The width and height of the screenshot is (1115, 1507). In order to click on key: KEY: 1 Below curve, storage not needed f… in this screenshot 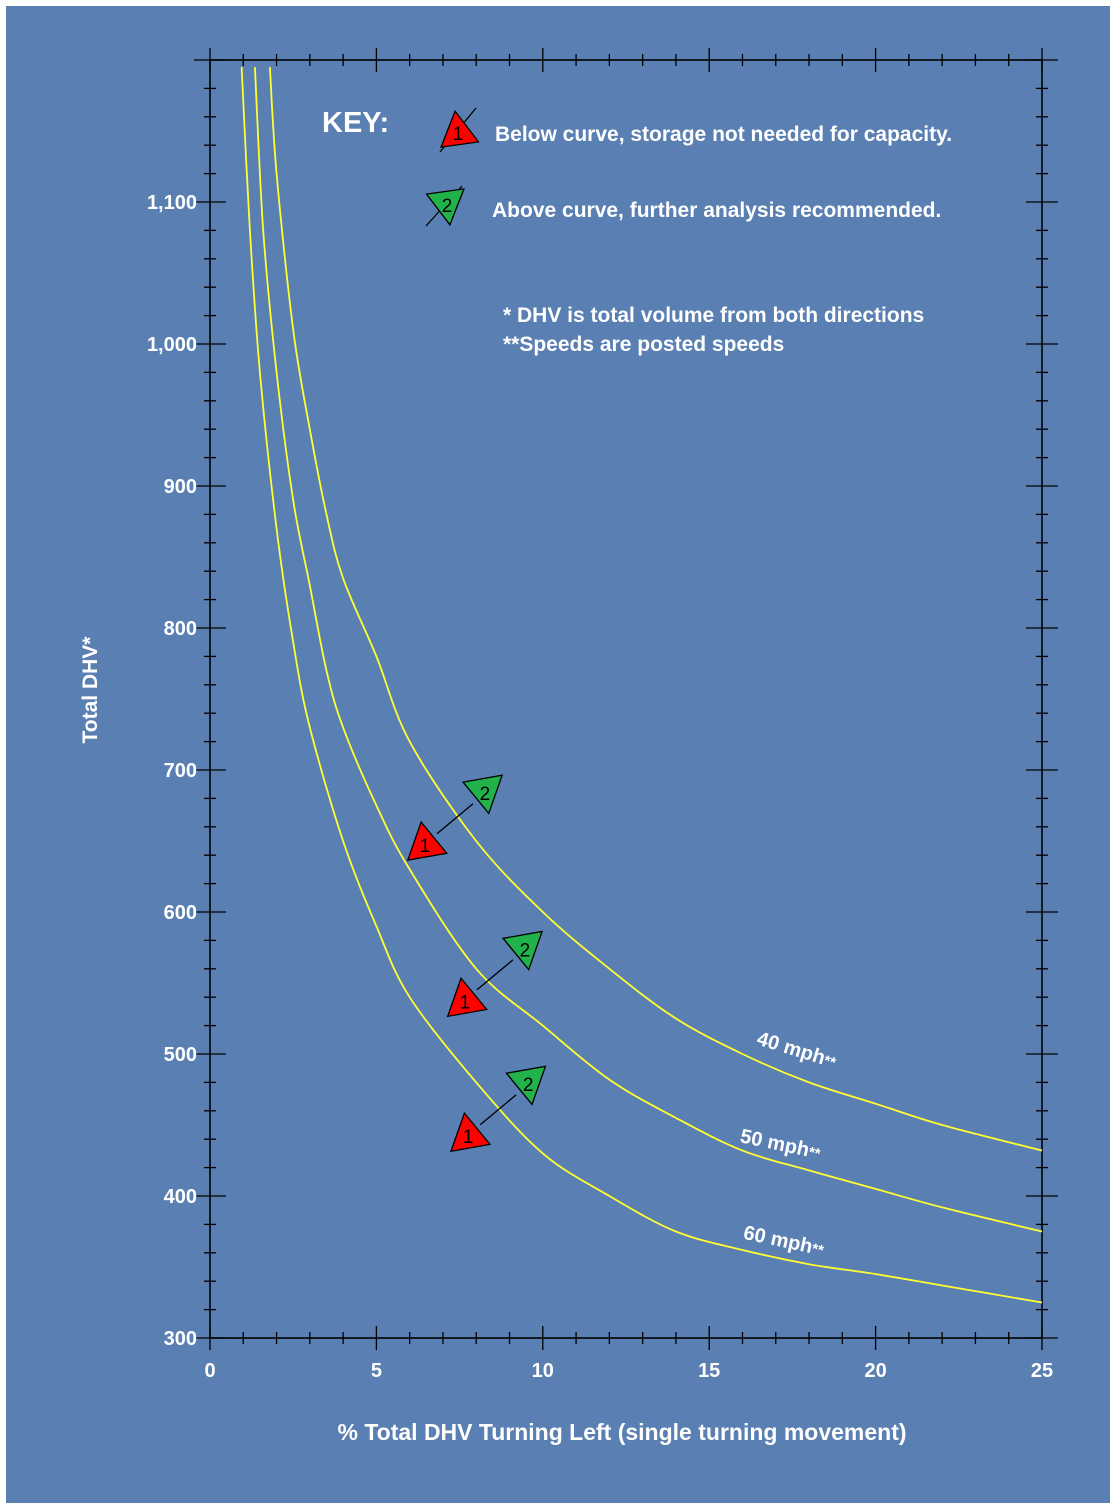, I will do `click(637, 167)`.